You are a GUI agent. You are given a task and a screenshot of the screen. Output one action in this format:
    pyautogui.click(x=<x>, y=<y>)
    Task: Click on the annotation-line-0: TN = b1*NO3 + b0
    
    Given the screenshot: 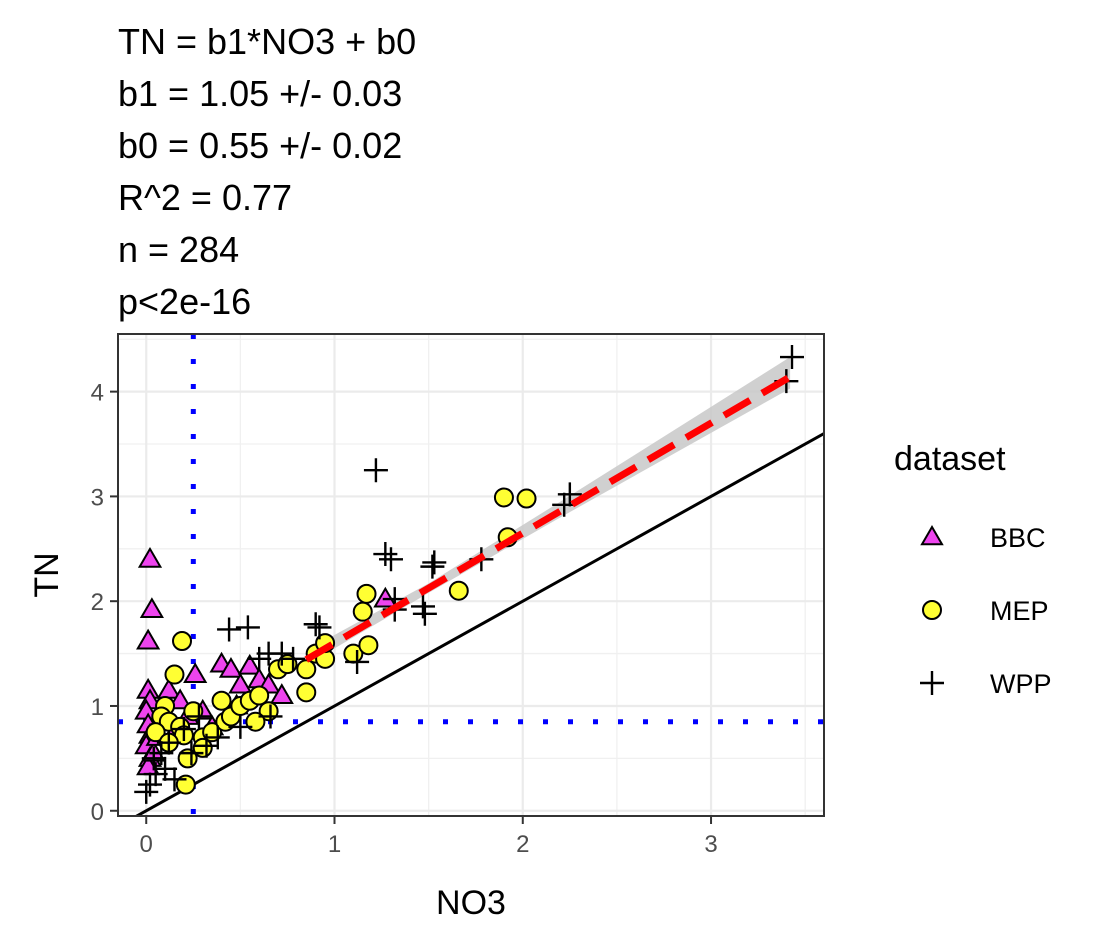 What is the action you would take?
    pyautogui.click(x=267, y=41)
    